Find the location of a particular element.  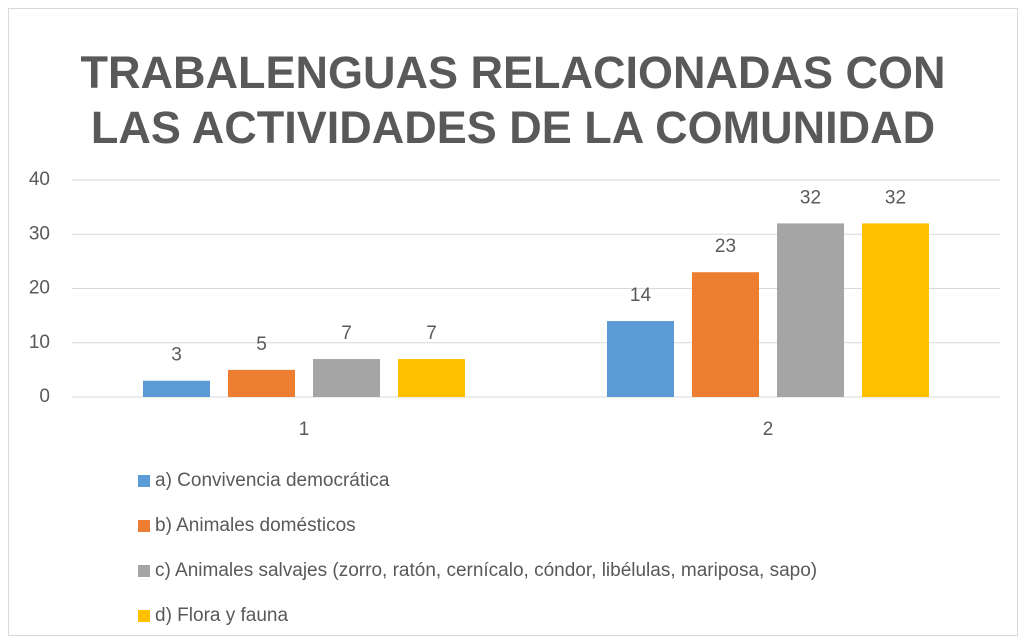

chart-title: LAS ACTIVIDADES DE LA COMUNIDAD is located at coordinates (513, 127).